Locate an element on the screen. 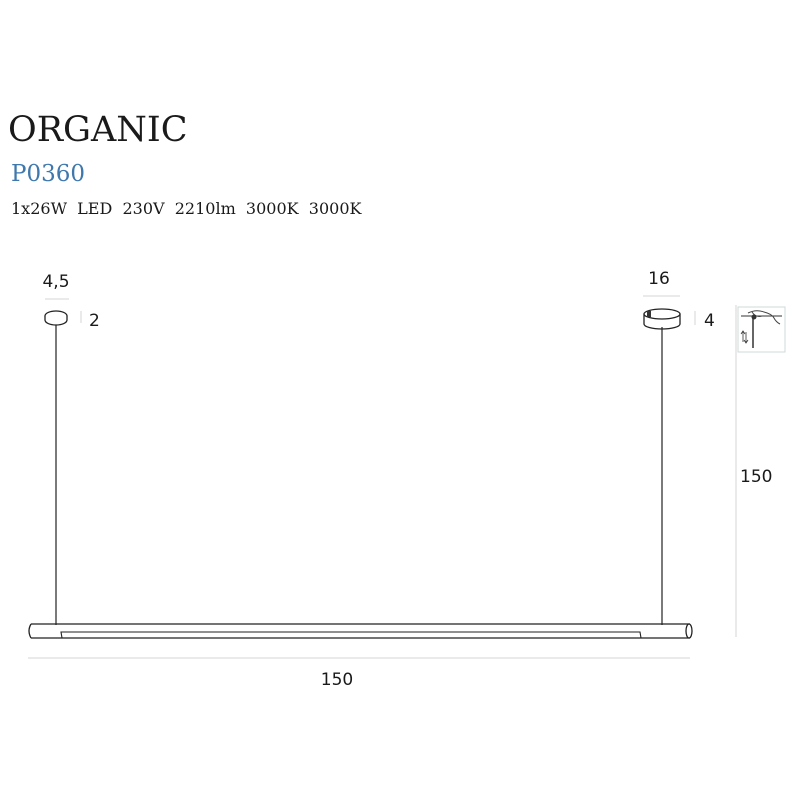 The width and height of the screenshot is (800, 800). product-code: P0360 is located at coordinates (48, 174).